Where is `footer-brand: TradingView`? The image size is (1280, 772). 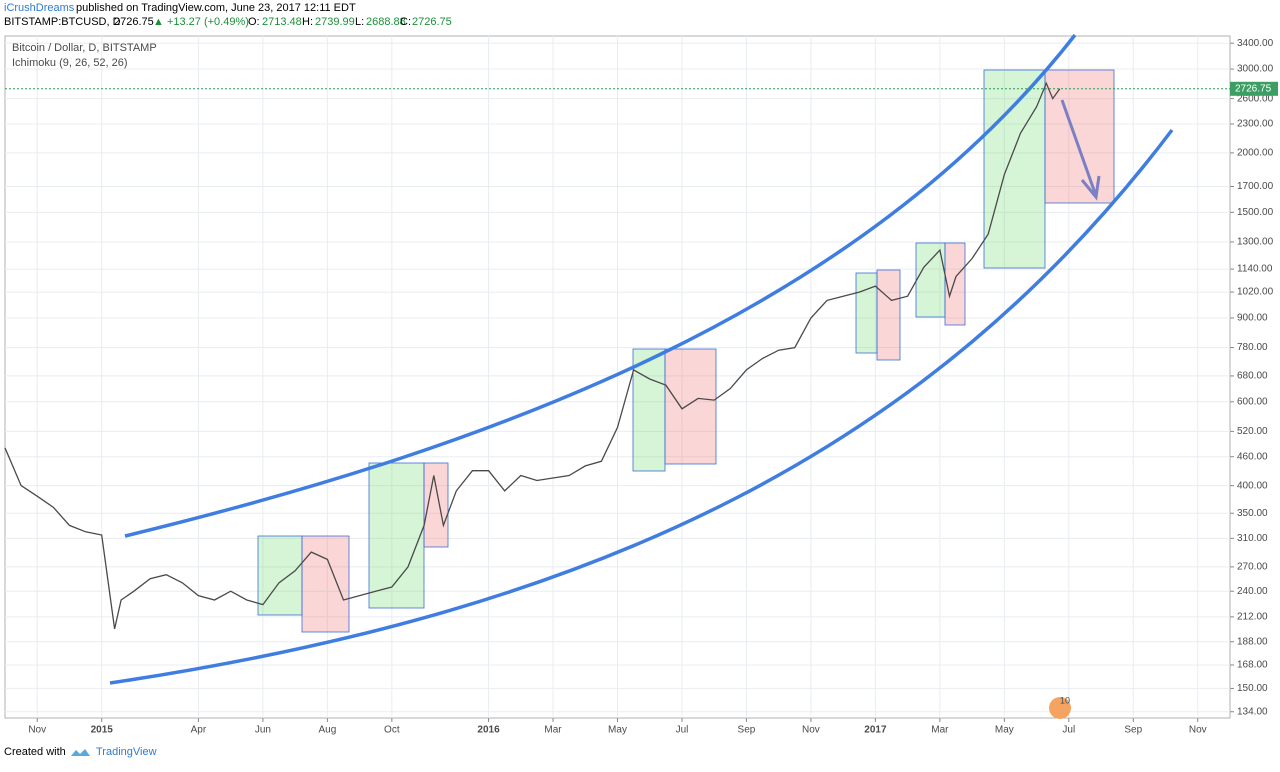 footer-brand: TradingView is located at coordinates (126, 752).